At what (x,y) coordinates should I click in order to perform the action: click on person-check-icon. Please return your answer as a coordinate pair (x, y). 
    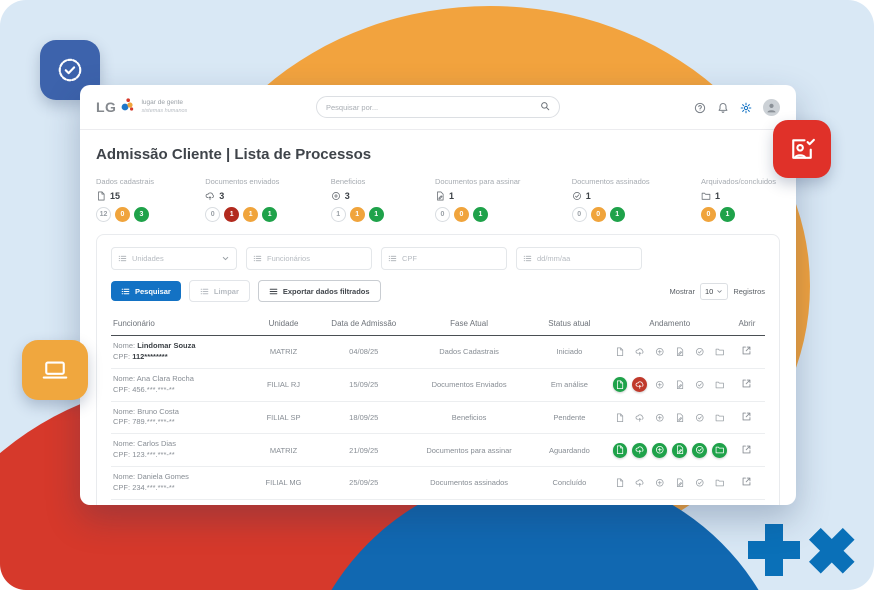
    Looking at the image, I should click on (802, 149).